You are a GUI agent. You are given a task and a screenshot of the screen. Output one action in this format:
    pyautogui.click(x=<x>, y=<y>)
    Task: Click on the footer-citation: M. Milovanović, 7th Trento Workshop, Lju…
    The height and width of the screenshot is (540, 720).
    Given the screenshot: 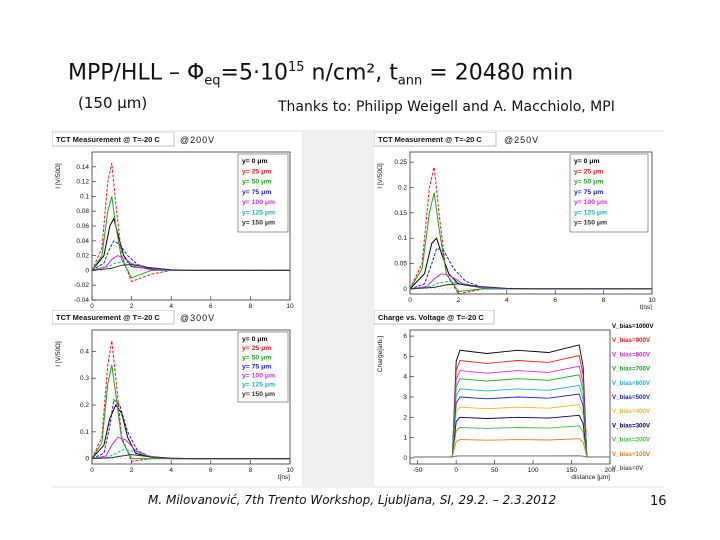 What is the action you would take?
    pyautogui.click(x=352, y=500)
    